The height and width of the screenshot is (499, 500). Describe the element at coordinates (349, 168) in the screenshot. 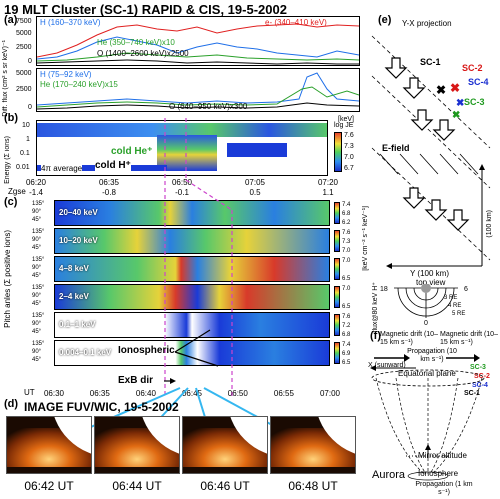

I see `b-cbar-tick: 6.7` at that location.